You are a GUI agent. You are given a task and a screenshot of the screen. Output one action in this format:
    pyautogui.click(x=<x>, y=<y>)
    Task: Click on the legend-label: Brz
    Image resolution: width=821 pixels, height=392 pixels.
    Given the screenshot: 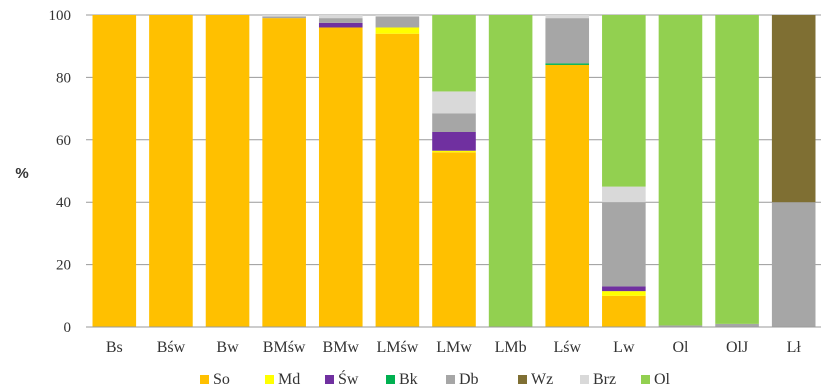 What is the action you would take?
    pyautogui.click(x=604, y=379)
    